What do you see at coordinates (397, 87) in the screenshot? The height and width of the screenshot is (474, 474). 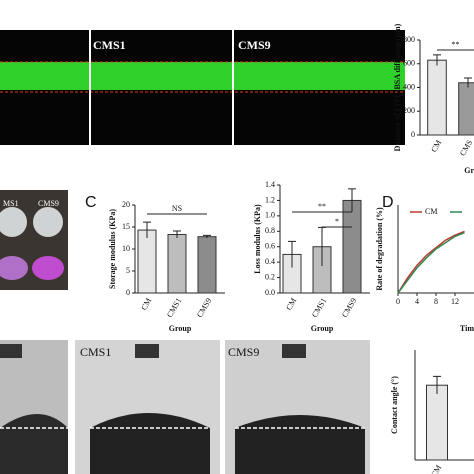 I see `y-axis-label: Distance of FITC-BSA diffusion (μm)` at bounding box center [397, 87].